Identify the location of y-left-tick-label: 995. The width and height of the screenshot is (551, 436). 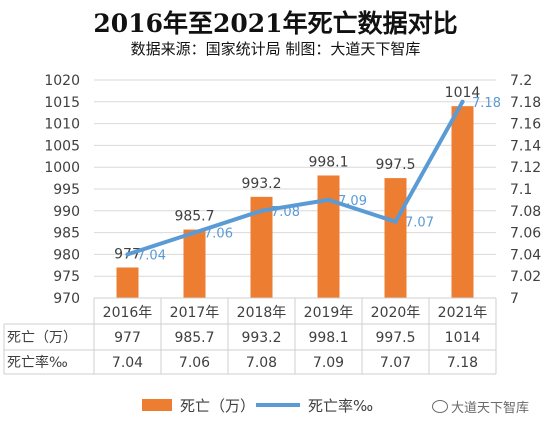
(66, 190).